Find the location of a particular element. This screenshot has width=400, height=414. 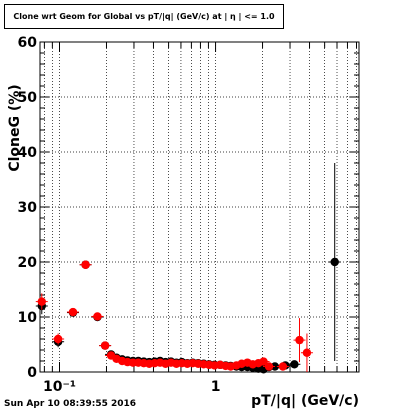

y-tick-label: 0 is located at coordinates (32, 373).